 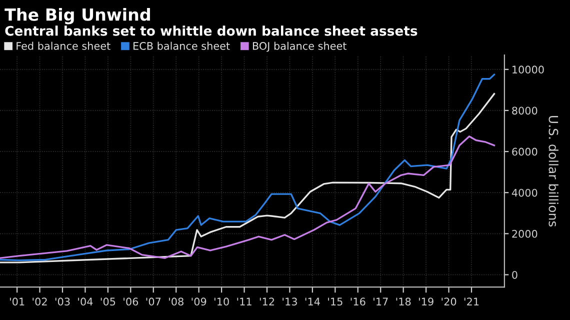 What do you see at coordinates (108, 302) in the screenshot?
I see `x-tick-label: '05` at bounding box center [108, 302].